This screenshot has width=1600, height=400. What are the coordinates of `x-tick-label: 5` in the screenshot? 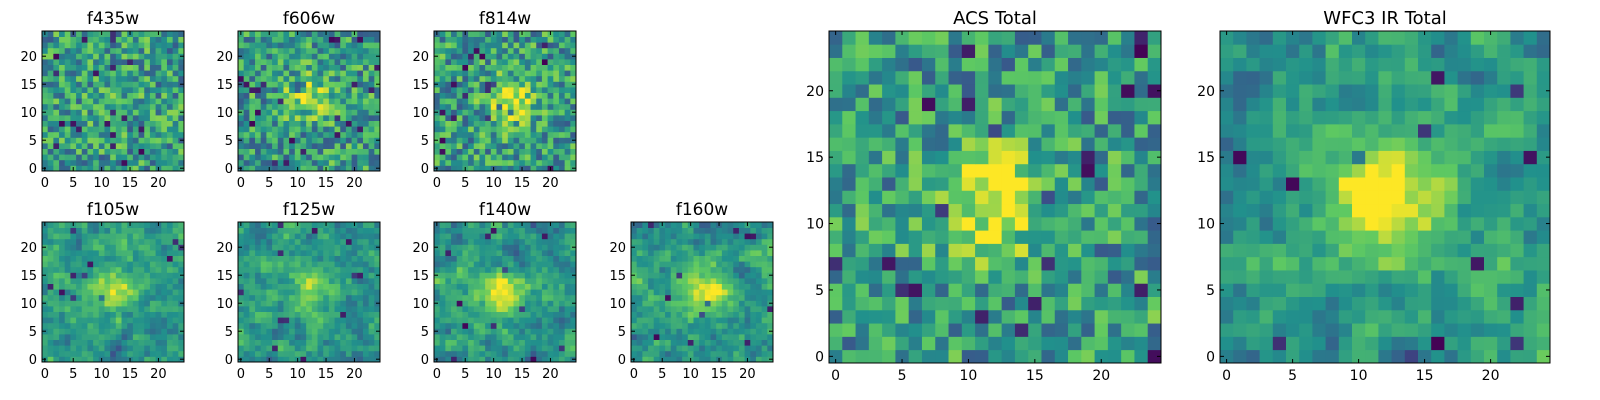 It's located at (73, 183).